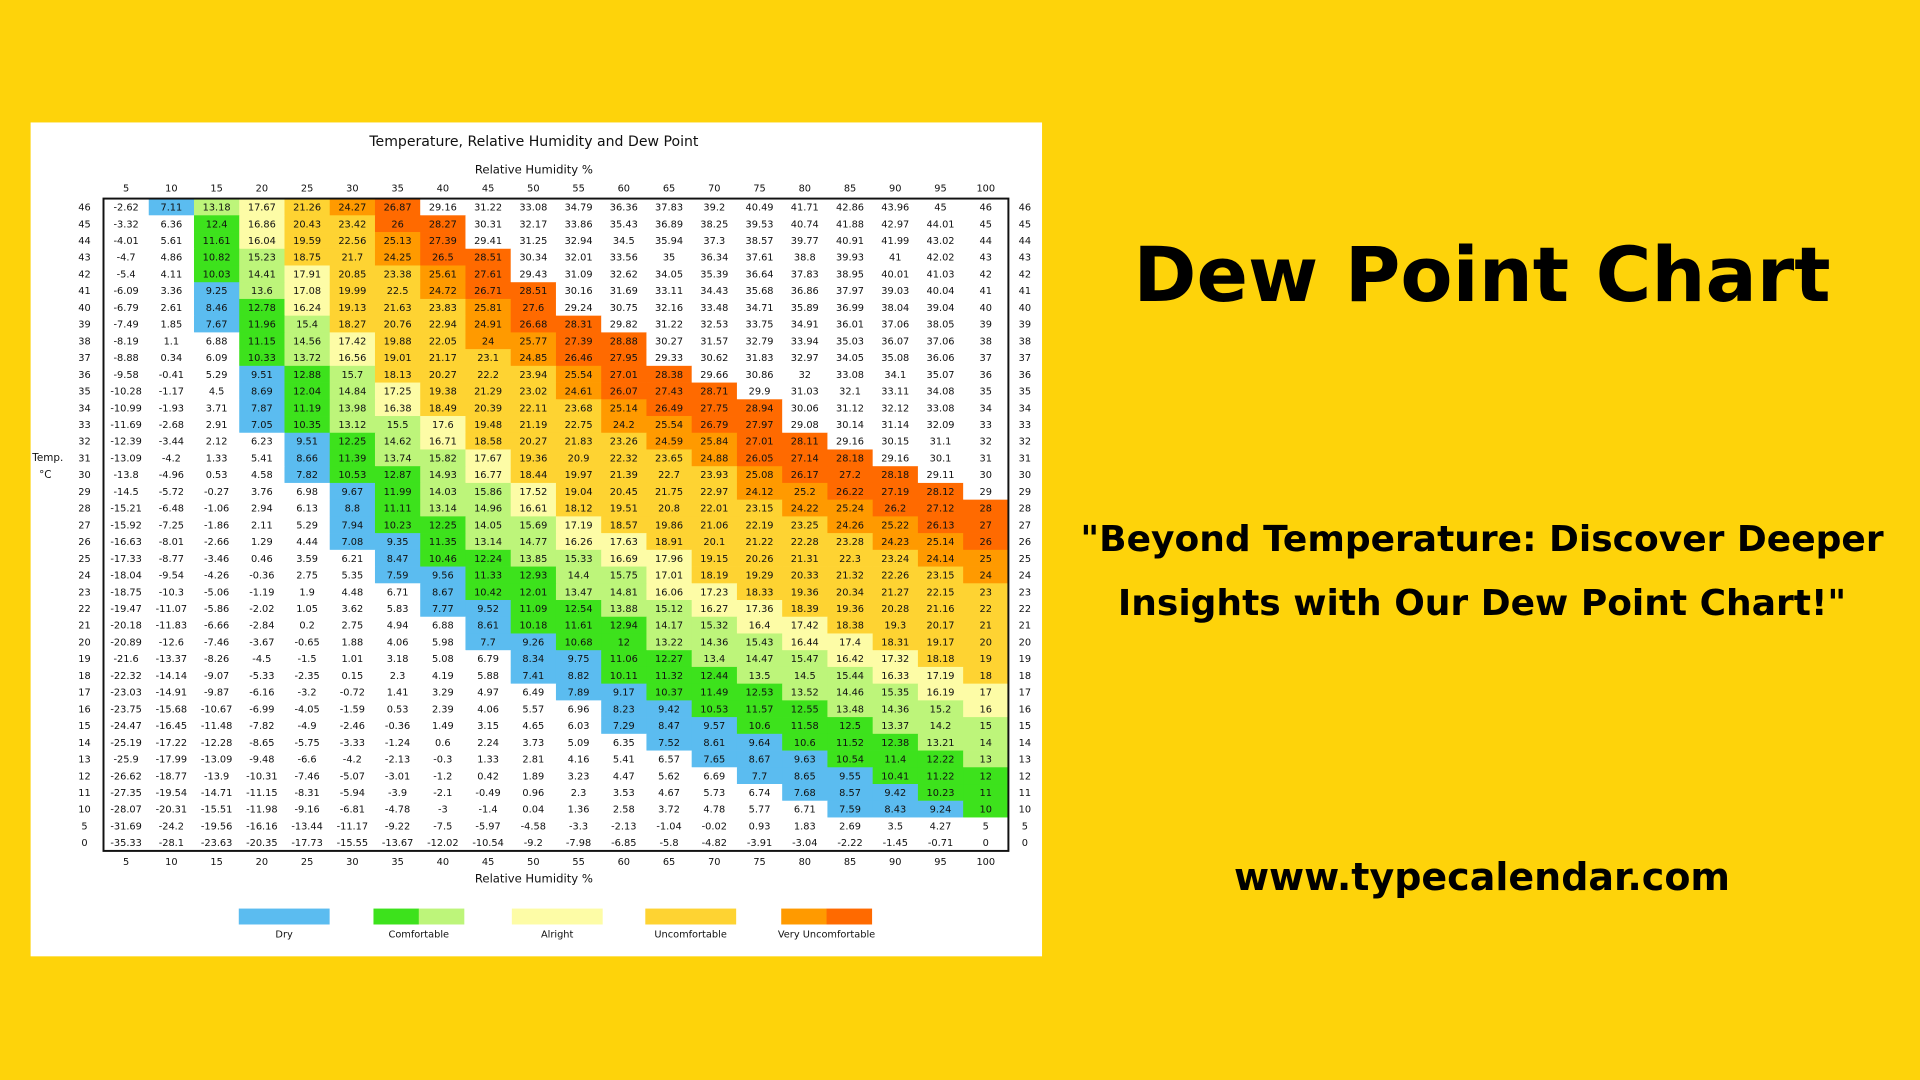 This screenshot has height=1080, width=1920. What do you see at coordinates (895, 509) in the screenshot?
I see `cell-value: 26.2` at bounding box center [895, 509].